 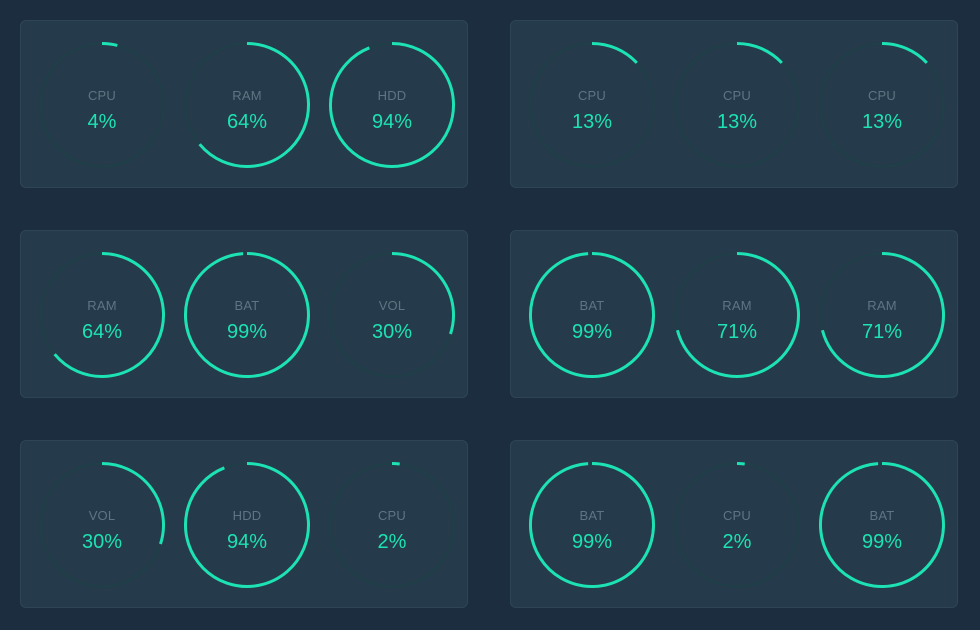 I want to click on gauge-panel: CPU 13% CPU 13% CPU 13%, so click(x=734, y=104).